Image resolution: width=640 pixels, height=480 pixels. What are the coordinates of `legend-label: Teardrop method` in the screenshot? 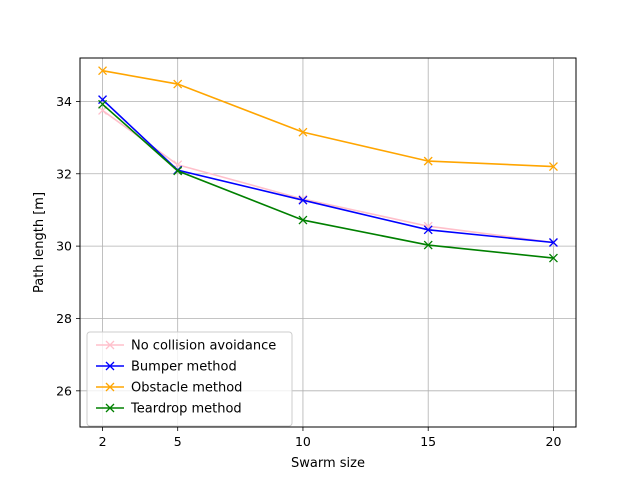 It's located at (186, 409).